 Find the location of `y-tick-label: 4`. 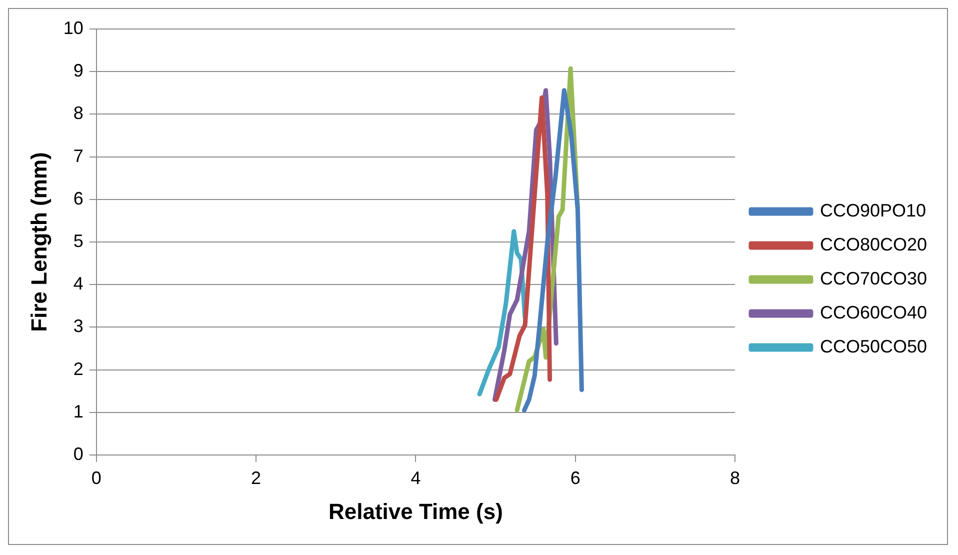

y-tick-label: 4 is located at coordinates (78, 284).